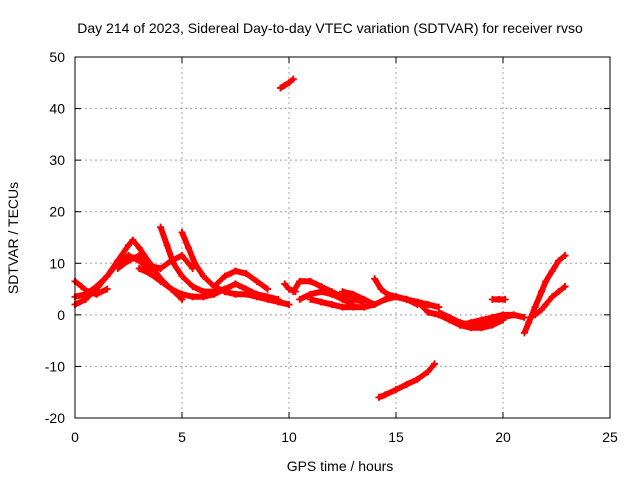 The height and width of the screenshot is (480, 640). Describe the element at coordinates (171, 282) in the screenshot. I see `data-markers` at that location.